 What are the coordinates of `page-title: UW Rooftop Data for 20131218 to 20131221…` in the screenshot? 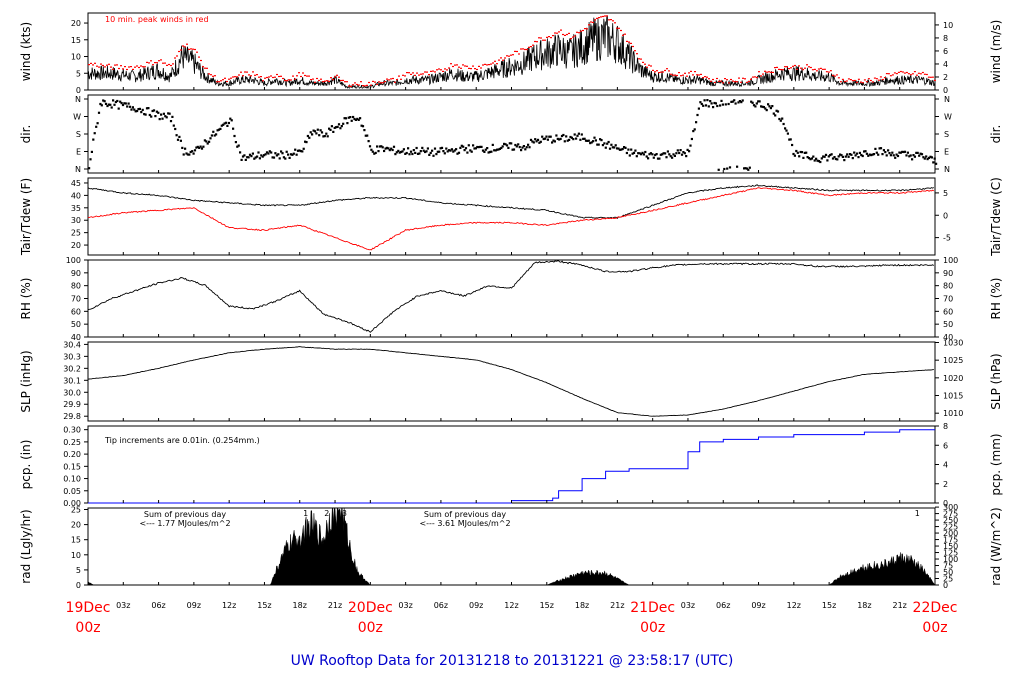 It's located at (512, 661).